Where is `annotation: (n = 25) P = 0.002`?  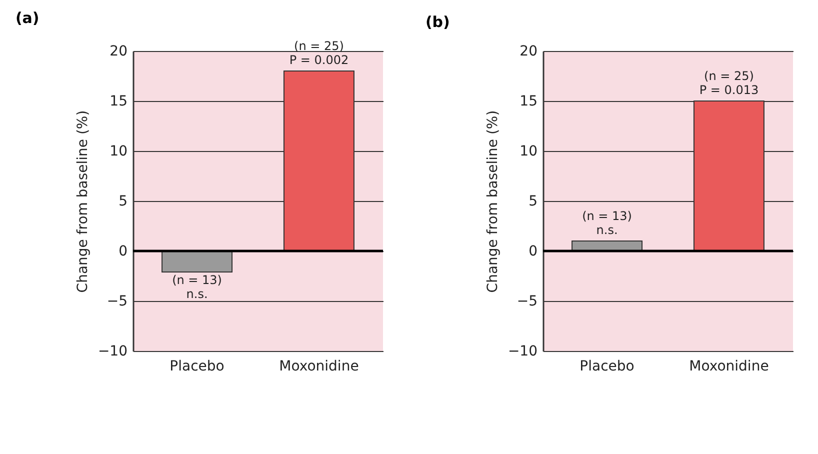
annotation: (n = 25) P = 0.002 is located at coordinates (319, 53).